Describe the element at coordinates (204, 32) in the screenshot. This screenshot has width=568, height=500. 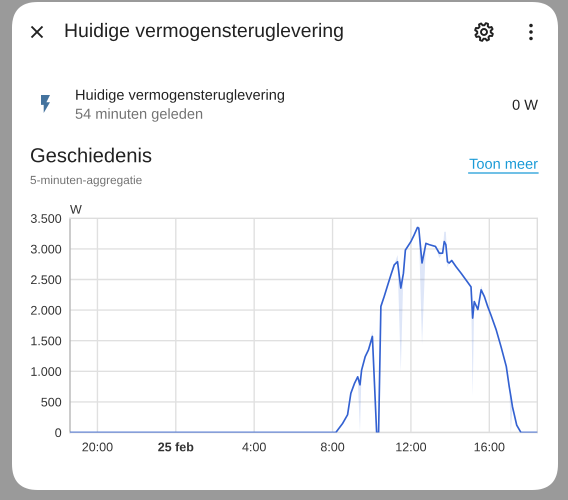
I see `text: Huidige vermogensteruglevering` at that location.